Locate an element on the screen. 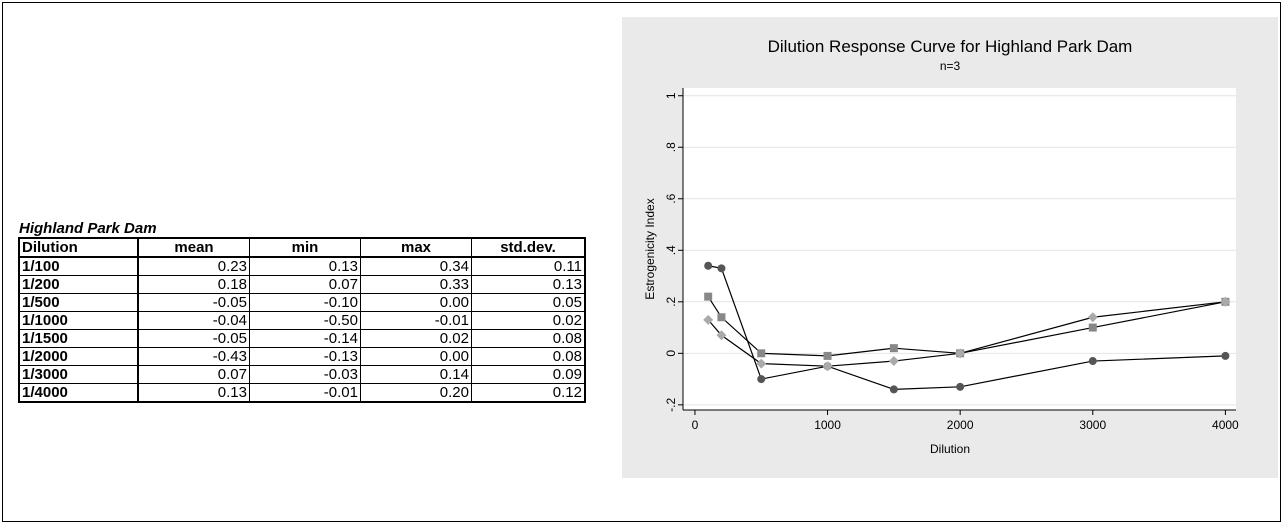  table-title: Highland Park Dam is located at coordinates (88, 228).